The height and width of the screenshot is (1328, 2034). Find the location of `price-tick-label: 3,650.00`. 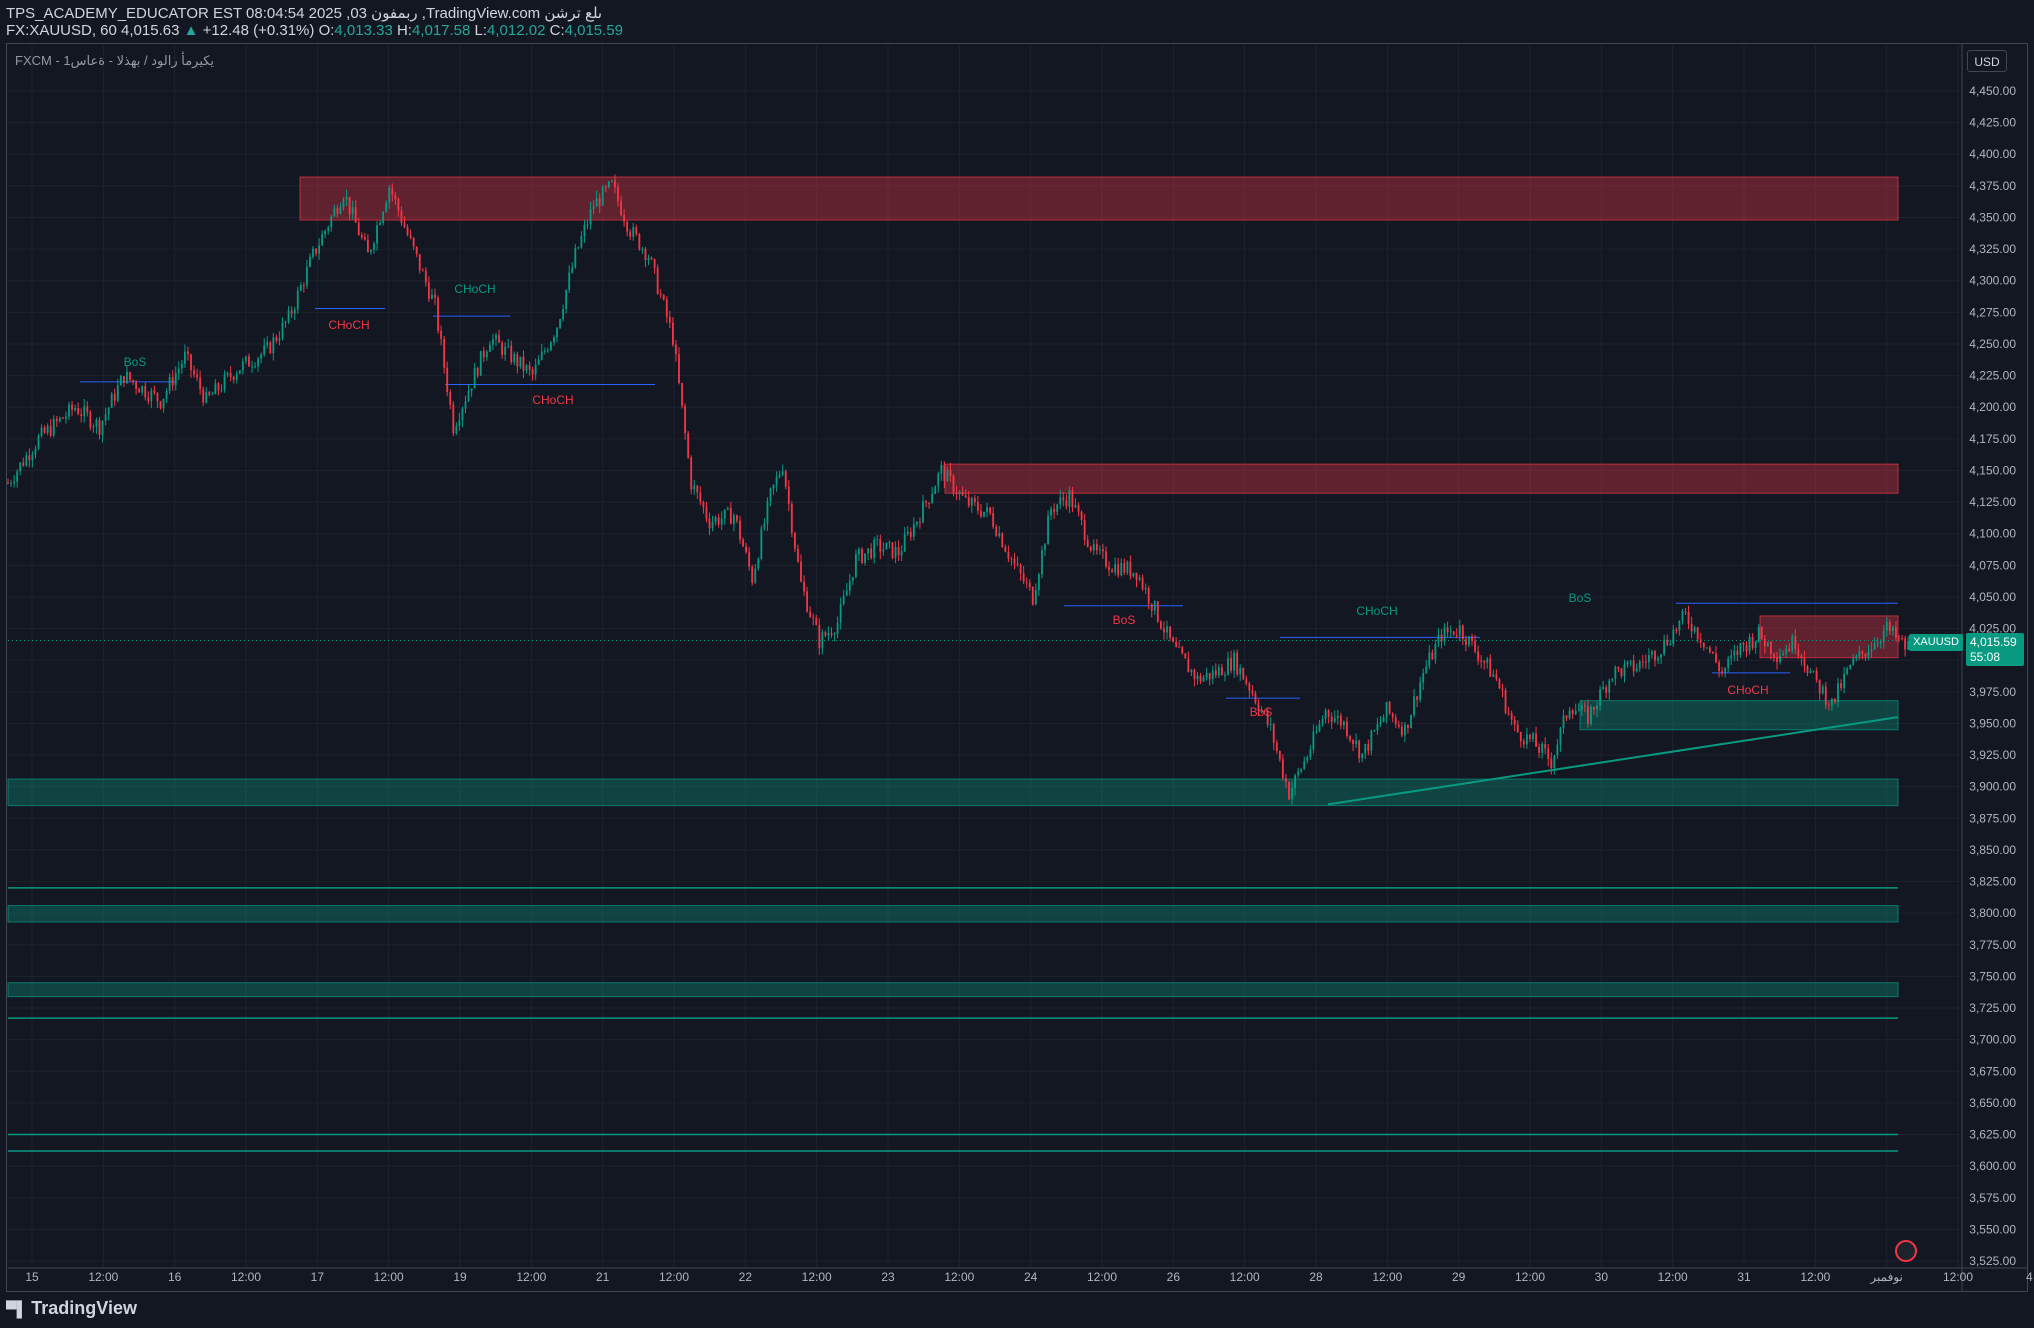

price-tick-label: 3,650.00 is located at coordinates (1992, 1103).